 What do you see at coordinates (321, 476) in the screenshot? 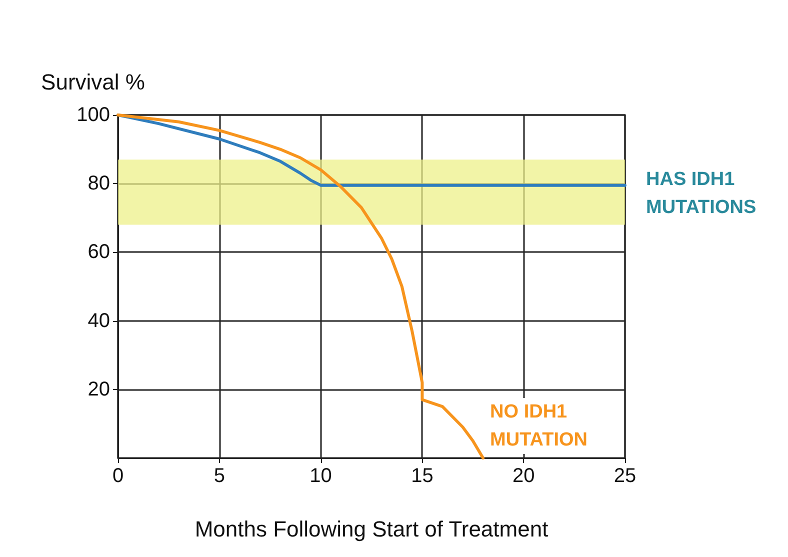
I see `x-tick-label: 10` at bounding box center [321, 476].